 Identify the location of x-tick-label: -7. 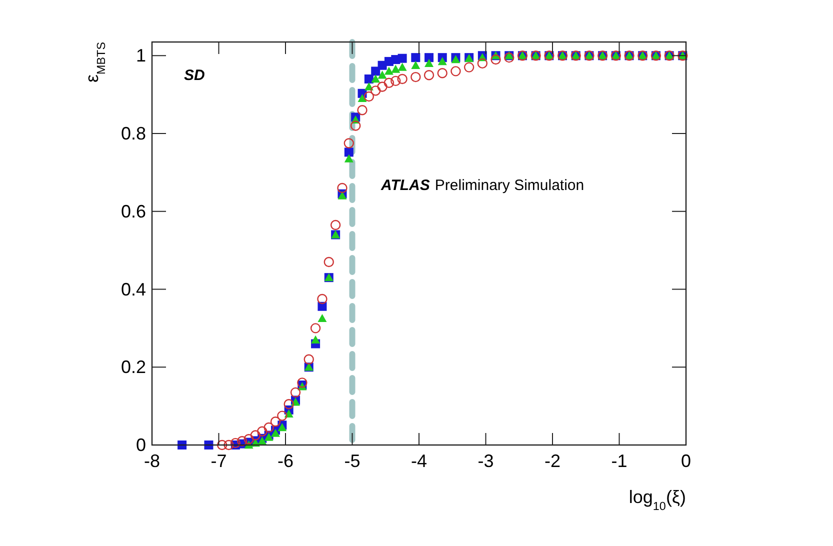
(218, 461).